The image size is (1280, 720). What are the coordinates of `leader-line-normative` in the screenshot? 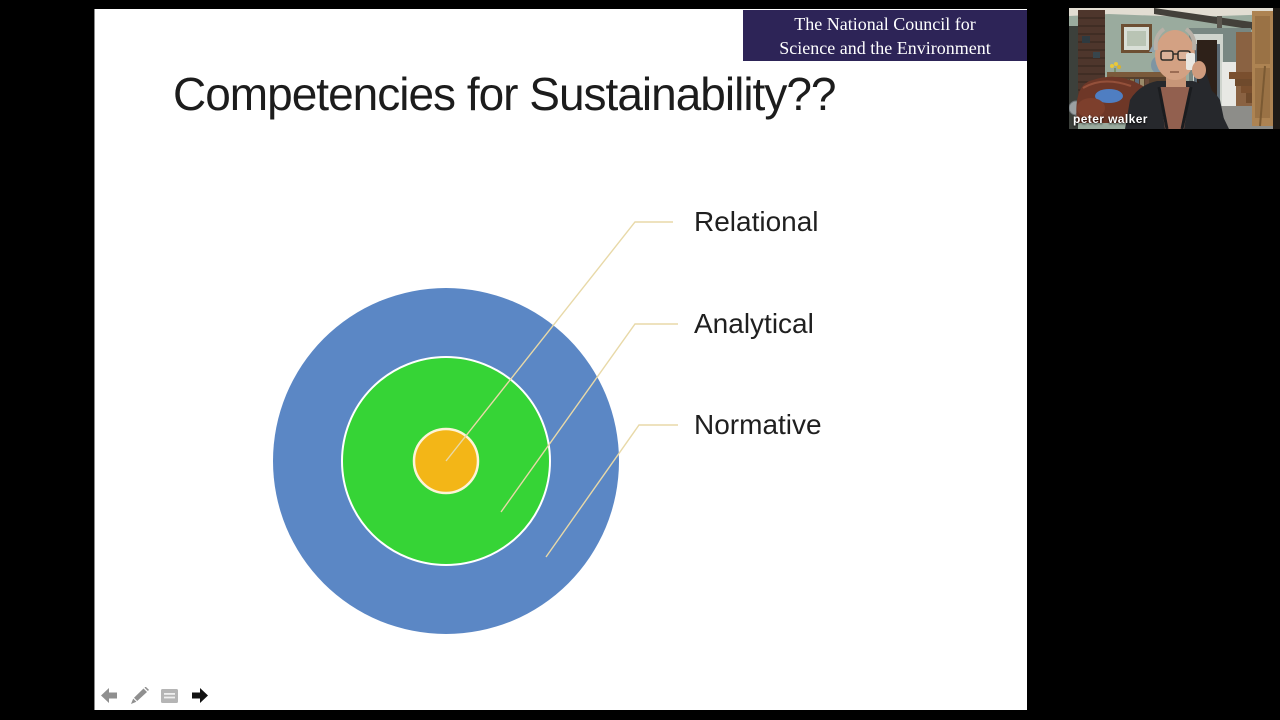 It's located at (611, 491).